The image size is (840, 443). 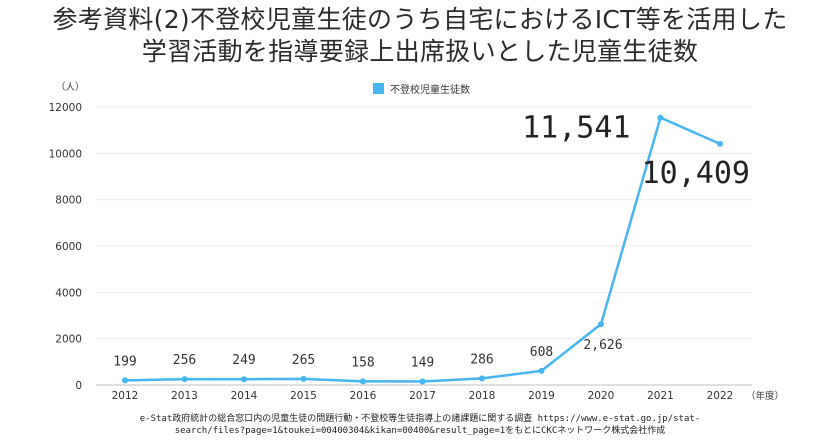 What do you see at coordinates (660, 396) in the screenshot?
I see `x-tick-label: 2021` at bounding box center [660, 396].